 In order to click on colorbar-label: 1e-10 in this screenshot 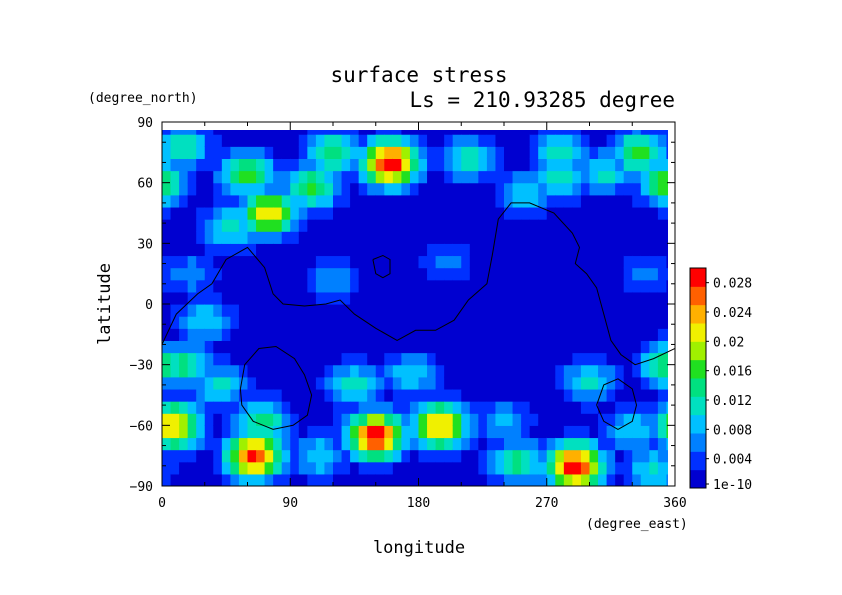, I will do `click(732, 485)`.